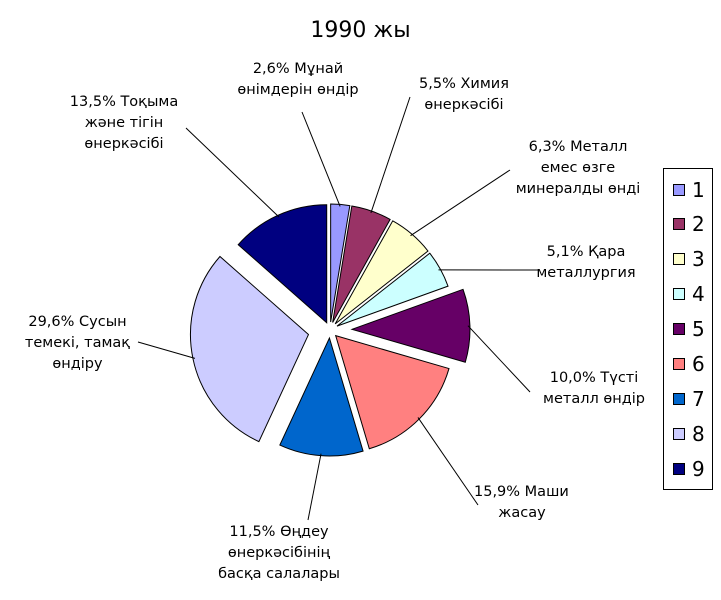 The image size is (721, 600). I want to click on legend-label-1: 1, so click(698, 190).